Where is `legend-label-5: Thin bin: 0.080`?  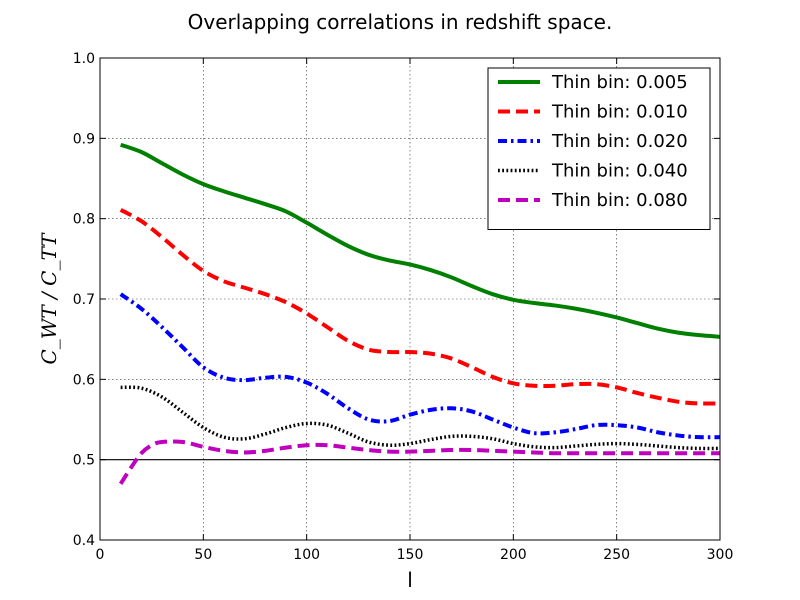 legend-label-5: Thin bin: 0.080 is located at coordinates (619, 200).